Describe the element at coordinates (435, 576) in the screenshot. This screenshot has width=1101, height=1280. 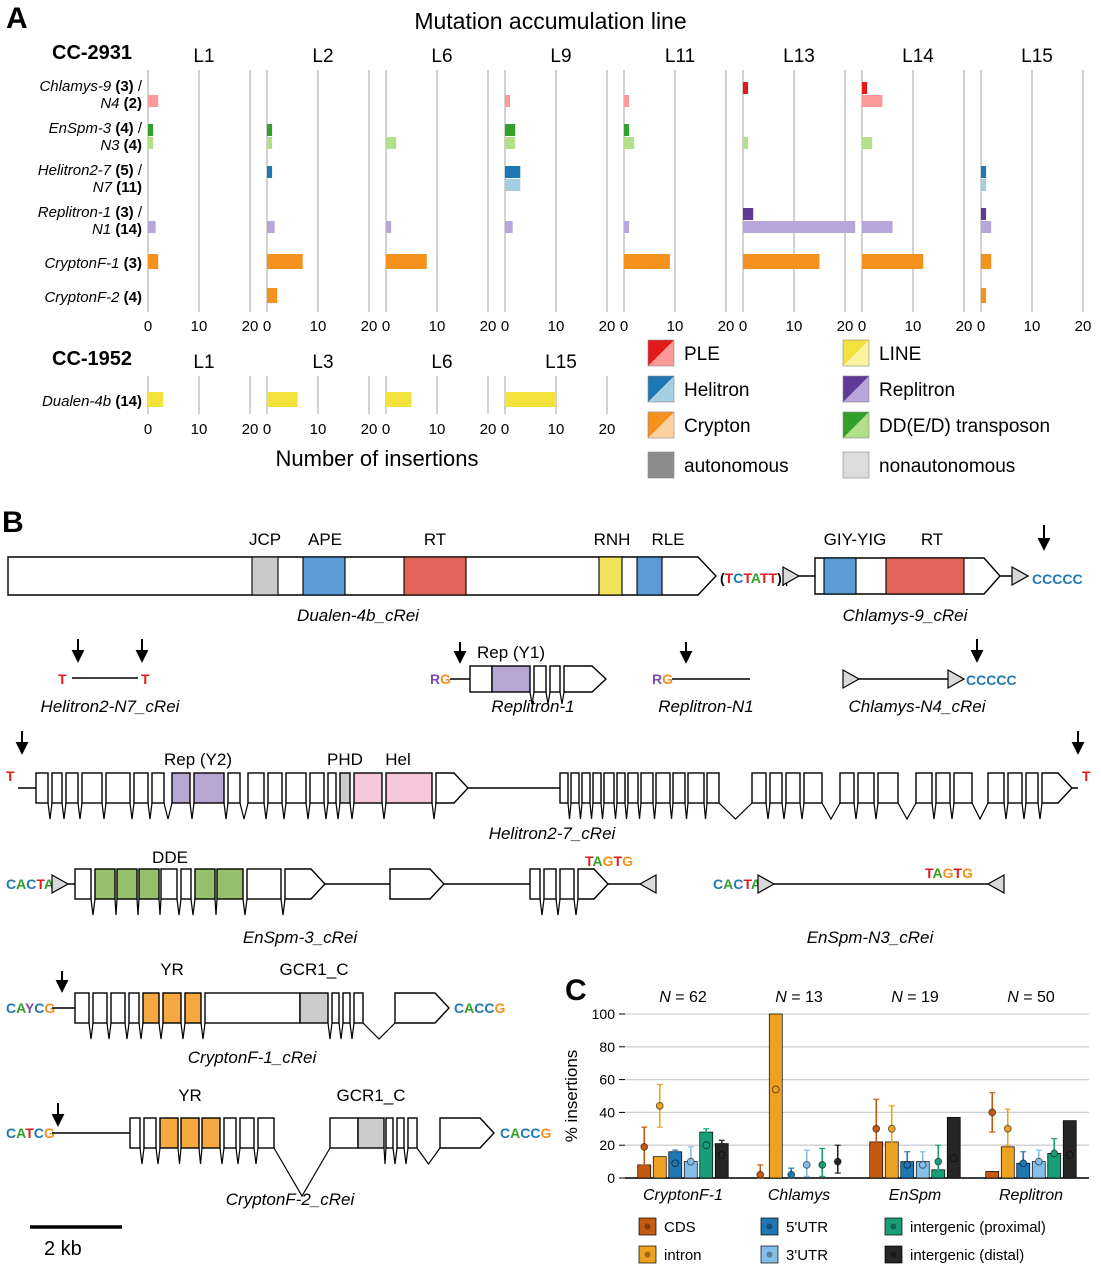
I see `rt-domain-box` at that location.